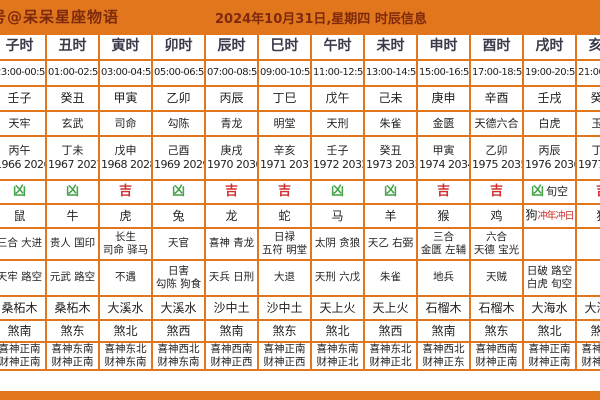 The image size is (600, 400). Describe the element at coordinates (390, 243) in the screenshot. I see `jishen-line: 天乙 右弼` at that location.